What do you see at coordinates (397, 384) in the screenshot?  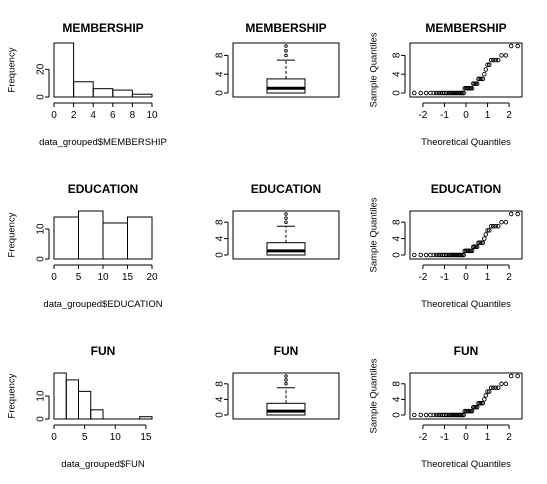 I see `fun-qq-ytick-label-2: 8` at bounding box center [397, 384].